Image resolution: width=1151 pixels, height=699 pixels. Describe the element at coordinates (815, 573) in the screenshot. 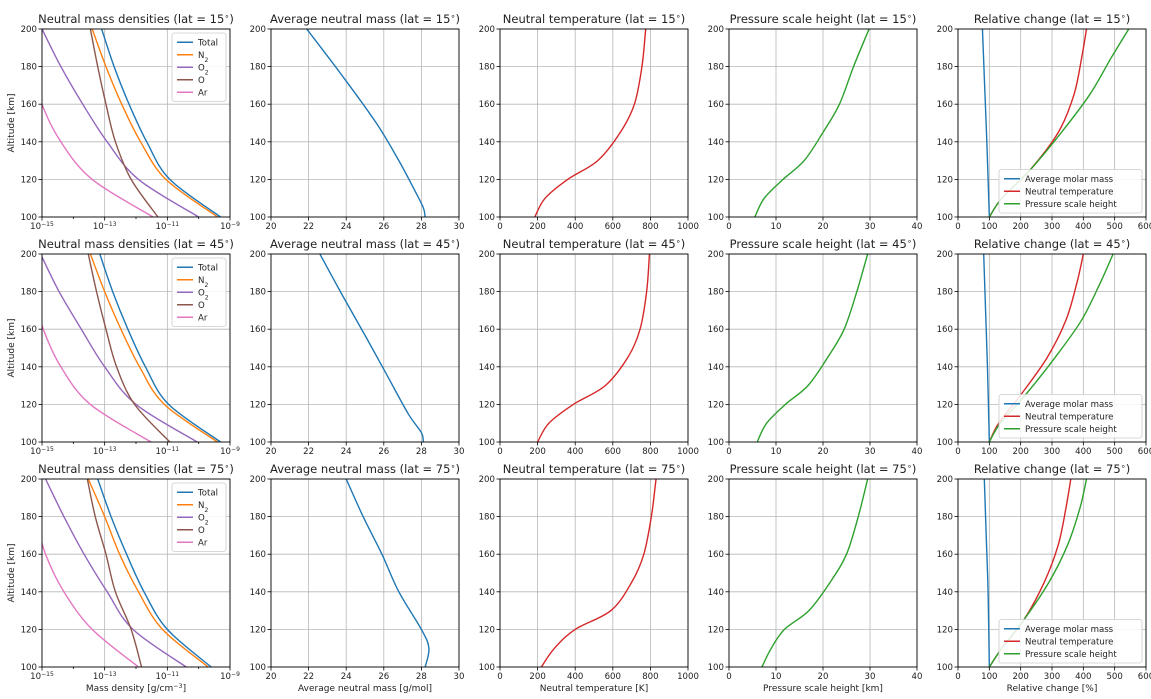

I see `series-line-pressure-scale-height` at that location.